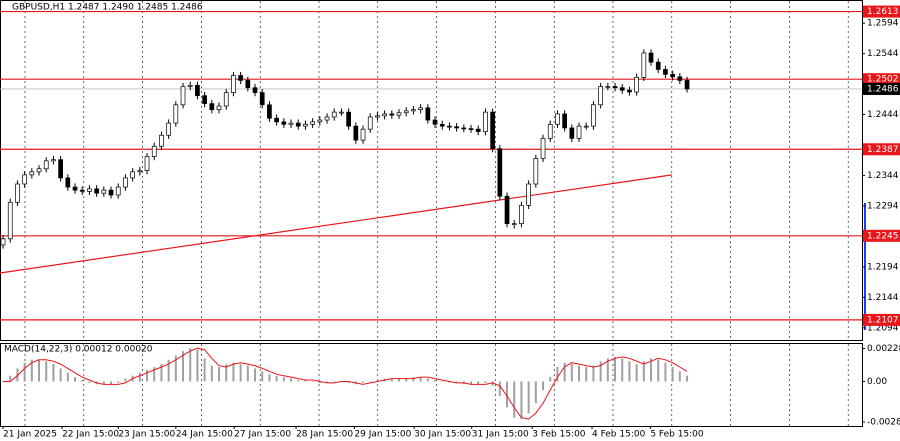 This screenshot has height=441, width=900. I want to click on macd-signal, so click(345, 383).